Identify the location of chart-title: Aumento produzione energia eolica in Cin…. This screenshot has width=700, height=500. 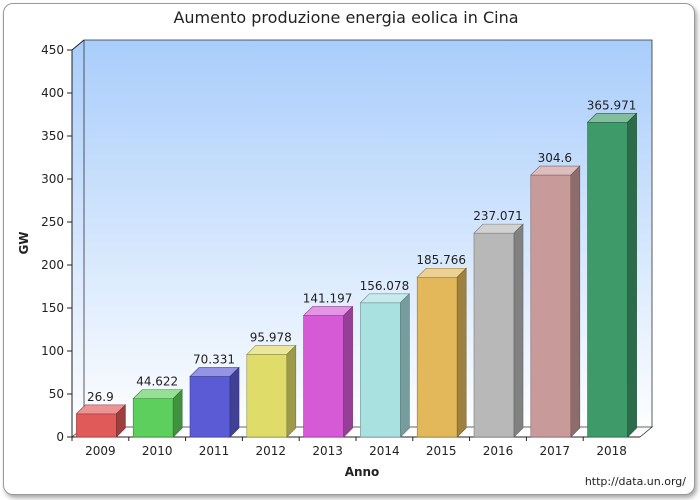
(345, 17).